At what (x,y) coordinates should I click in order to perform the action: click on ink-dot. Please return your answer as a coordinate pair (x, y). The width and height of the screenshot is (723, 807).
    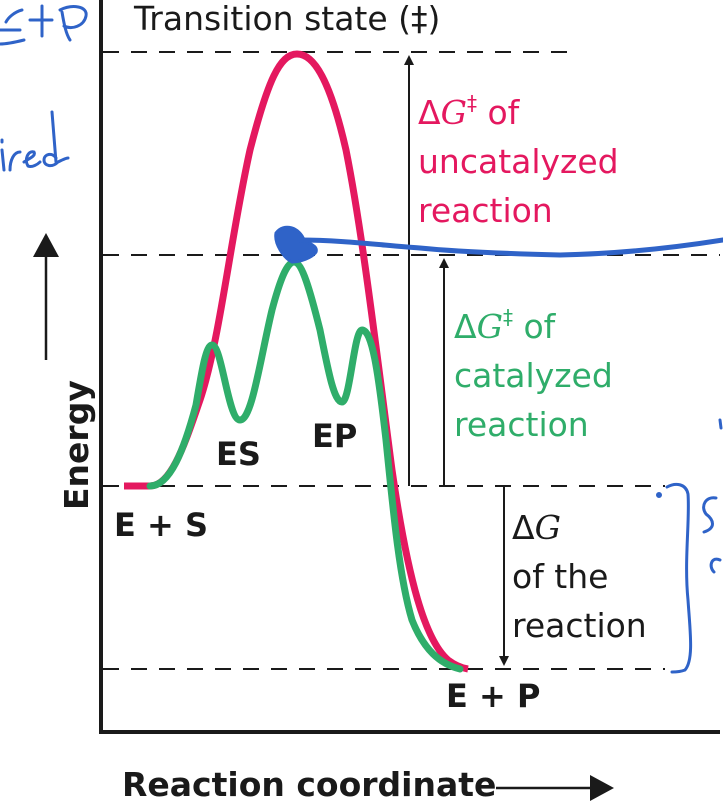
    Looking at the image, I should click on (659, 495).